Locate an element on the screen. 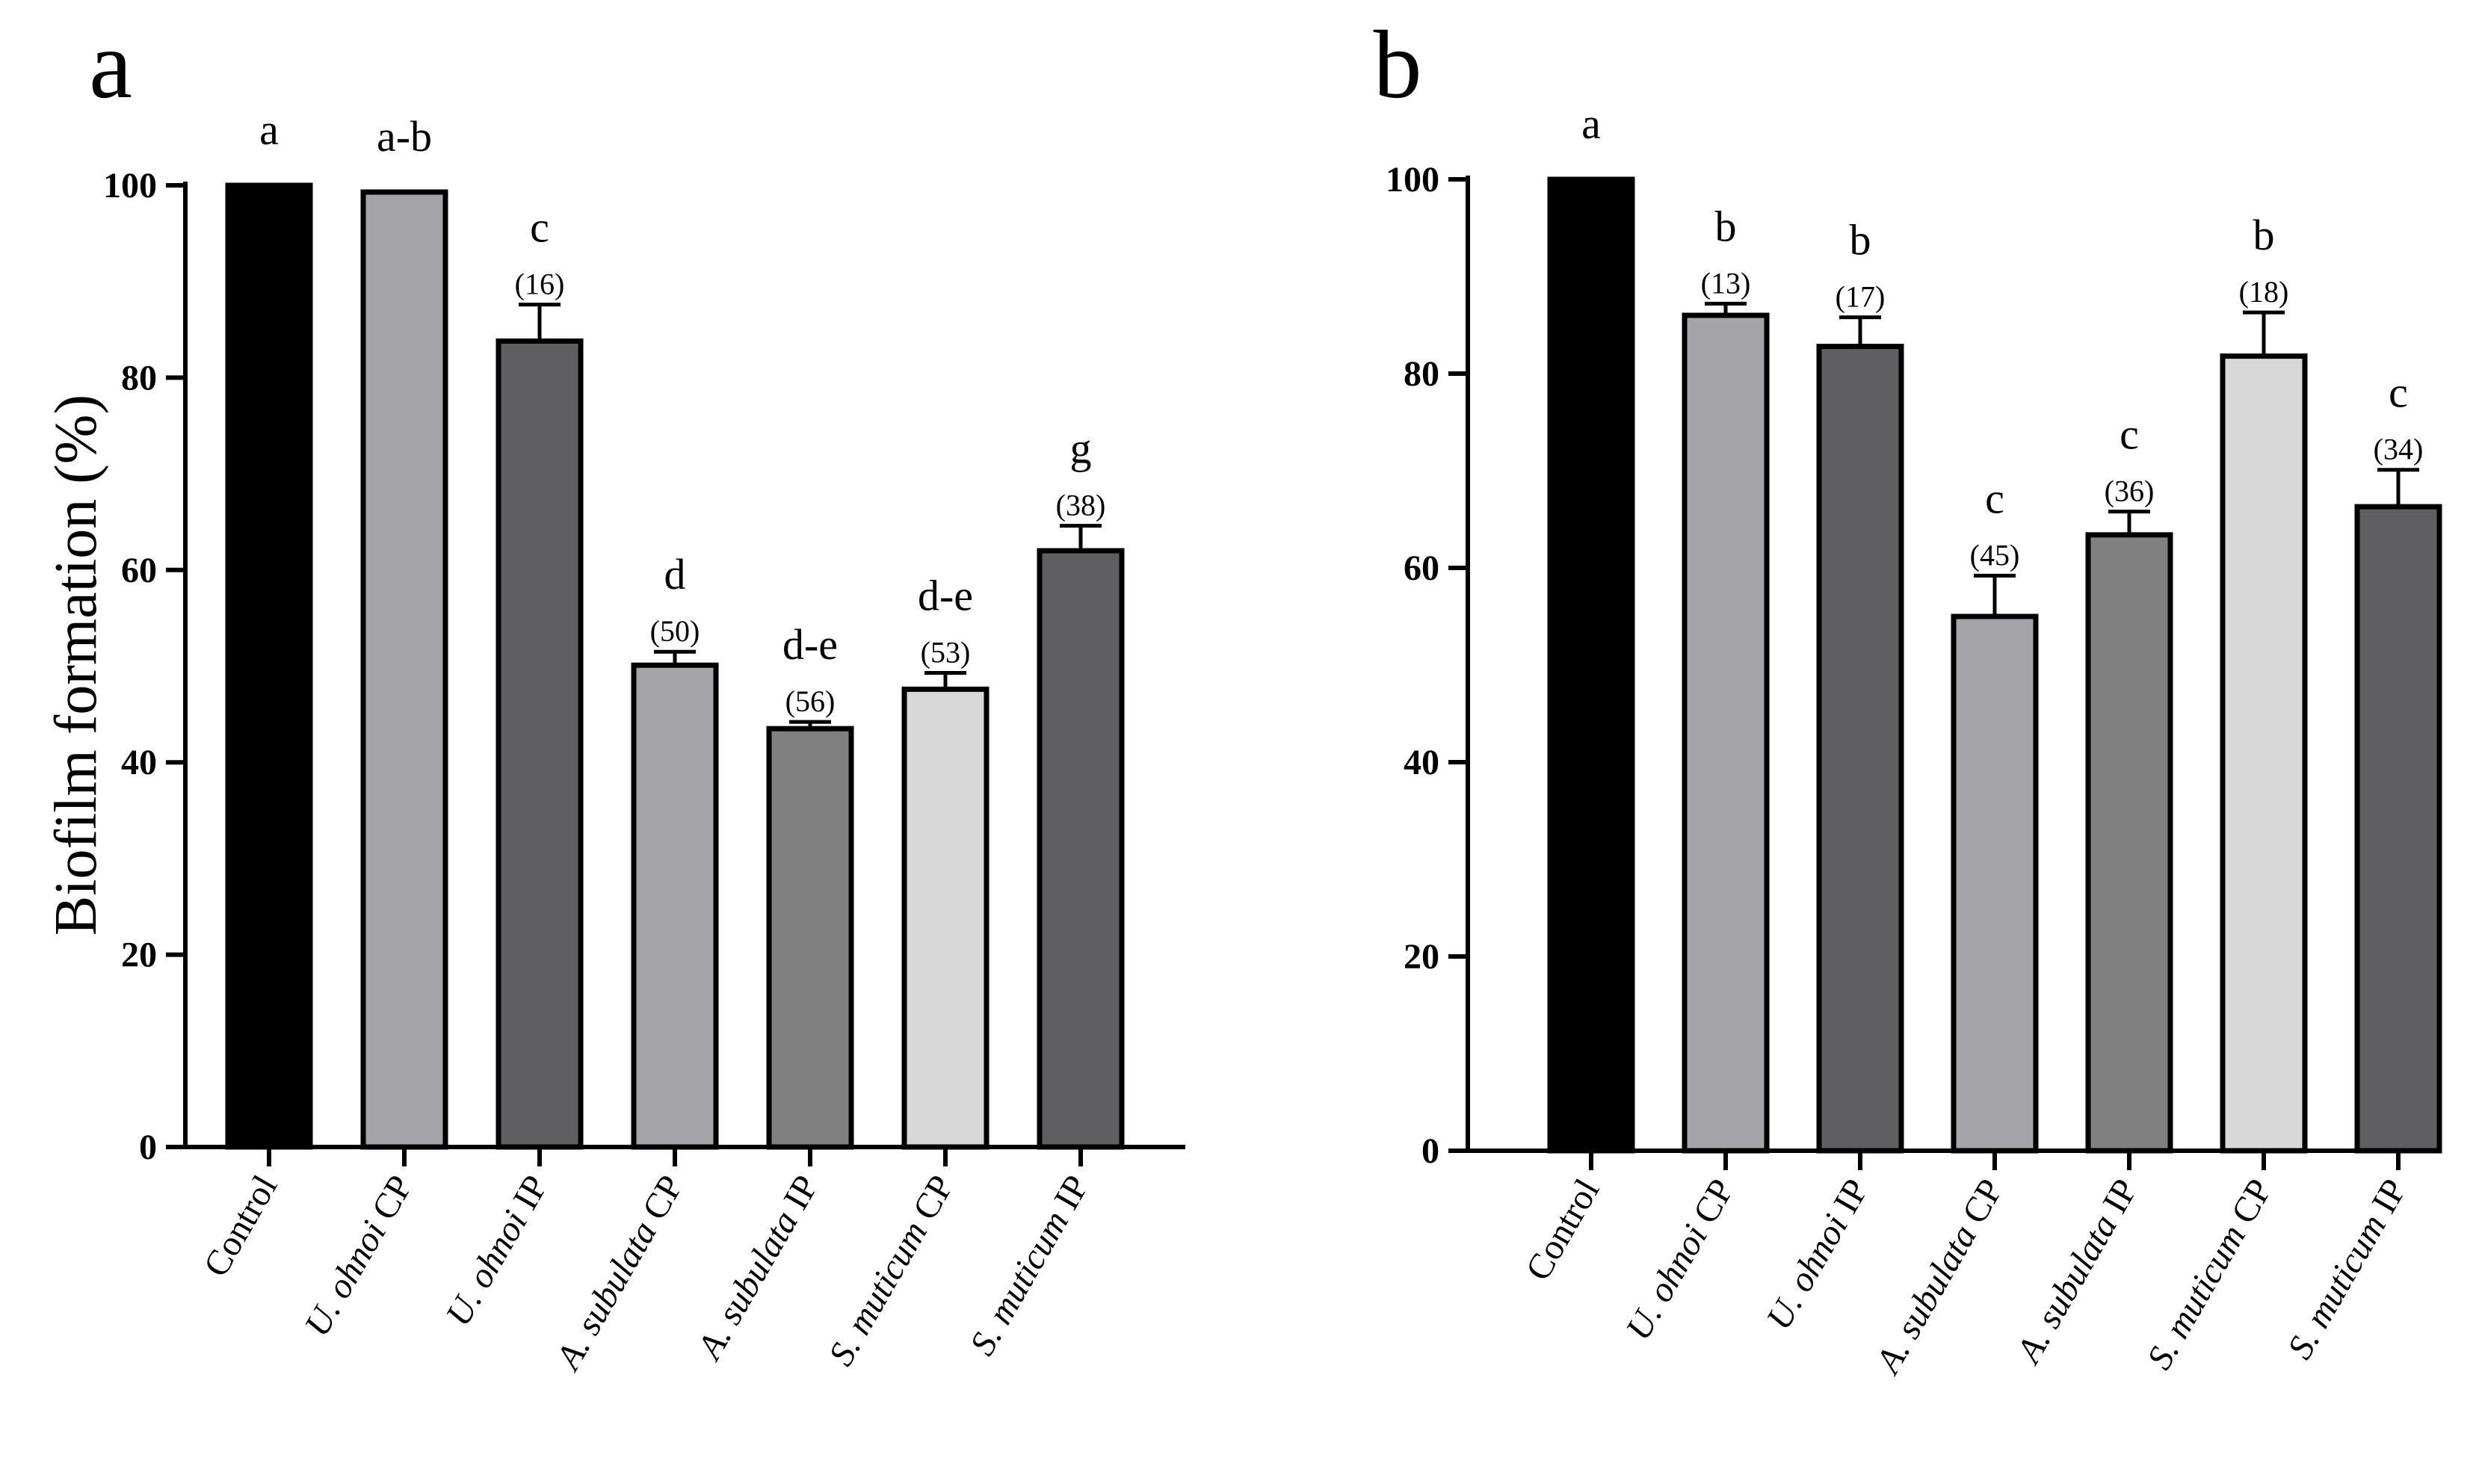 The image size is (2479, 1484). percent-reduction-label: (50) is located at coordinates (675, 631).